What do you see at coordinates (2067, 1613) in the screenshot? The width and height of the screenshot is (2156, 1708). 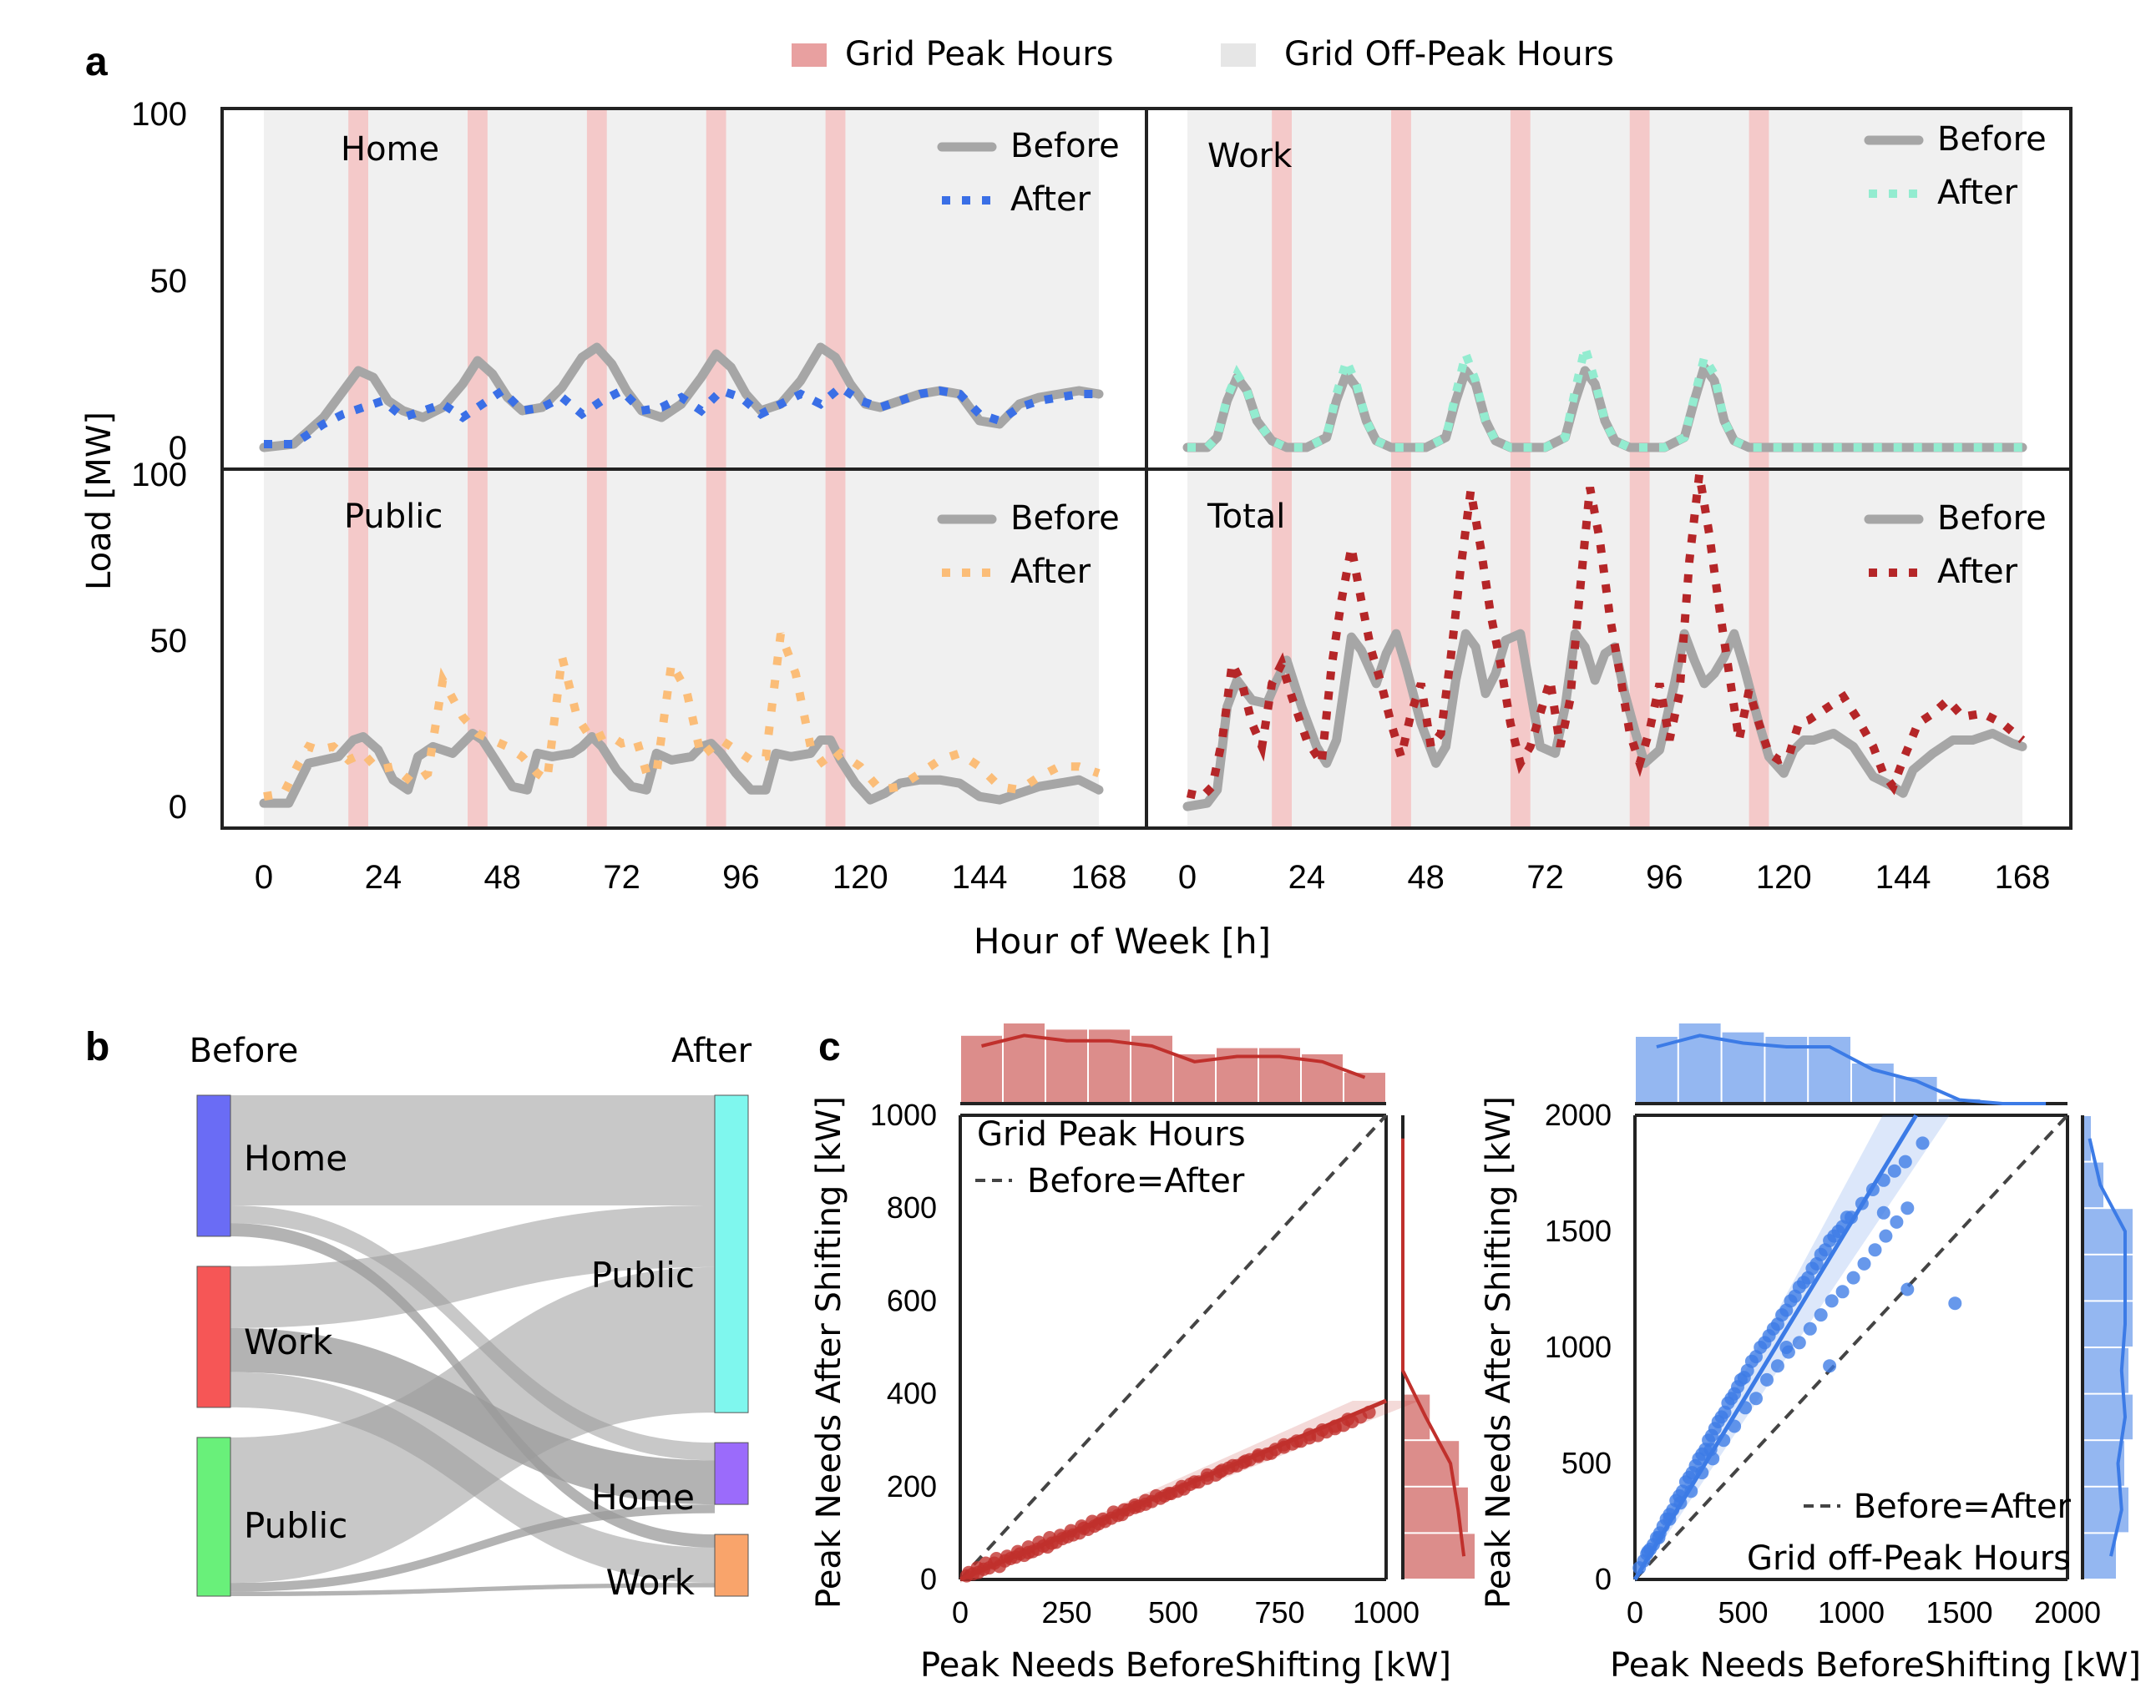 I see `xtick-label: 2000` at bounding box center [2067, 1613].